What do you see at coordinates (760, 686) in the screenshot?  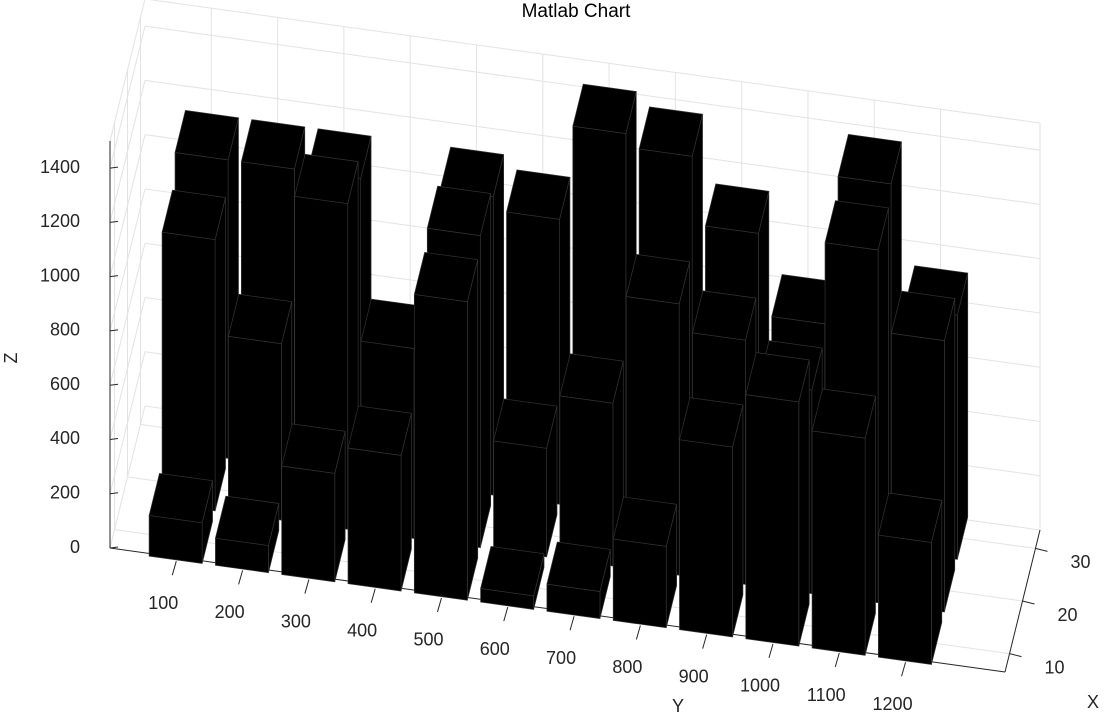 I see `y-tick-label: 1000` at bounding box center [760, 686].